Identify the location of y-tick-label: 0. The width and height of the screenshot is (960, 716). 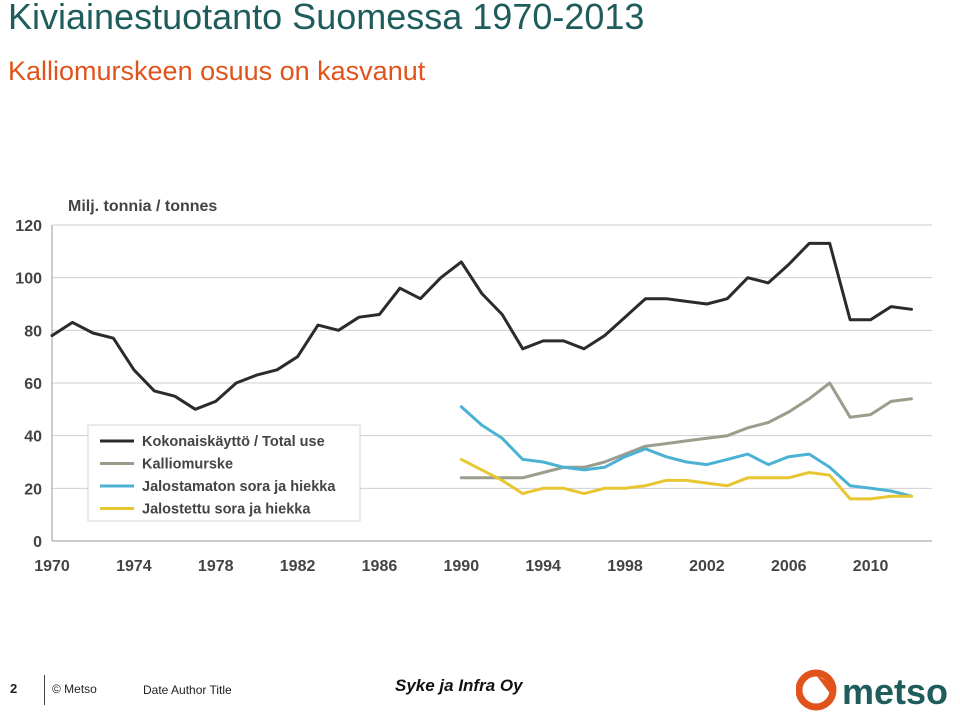
(37, 542).